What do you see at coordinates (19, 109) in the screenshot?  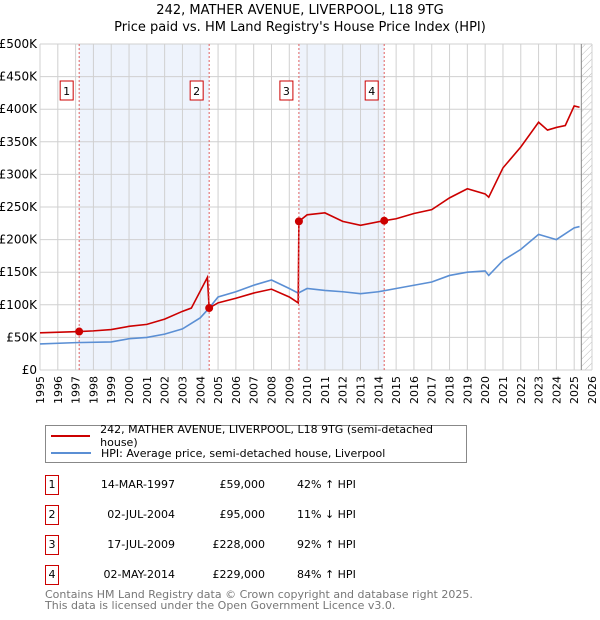 I see `y-tick-label: £400K` at bounding box center [19, 109].